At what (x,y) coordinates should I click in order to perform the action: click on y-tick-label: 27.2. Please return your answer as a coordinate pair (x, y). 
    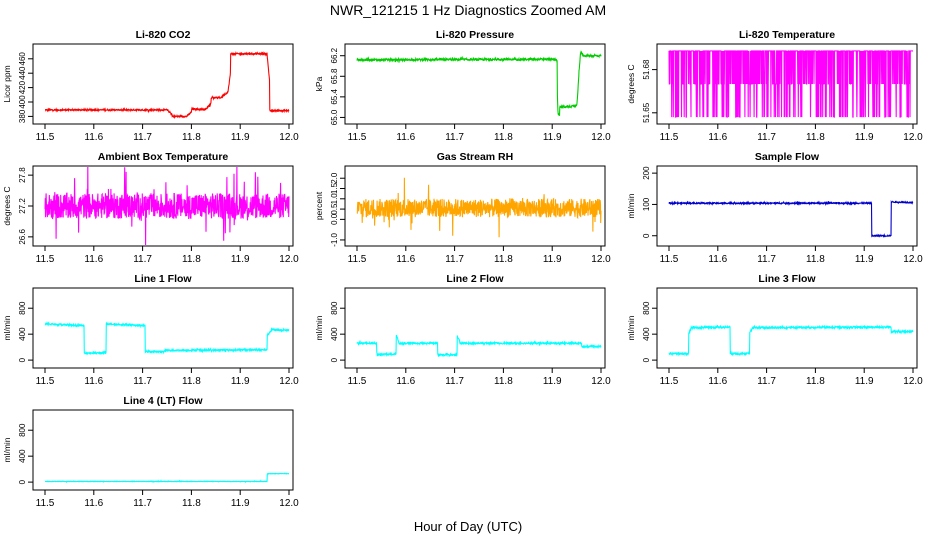
    Looking at the image, I should click on (22, 206).